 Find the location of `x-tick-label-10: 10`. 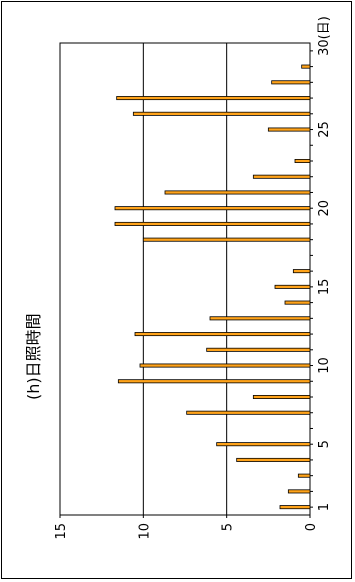

x-tick-label-10: 10 is located at coordinates (324, 365).